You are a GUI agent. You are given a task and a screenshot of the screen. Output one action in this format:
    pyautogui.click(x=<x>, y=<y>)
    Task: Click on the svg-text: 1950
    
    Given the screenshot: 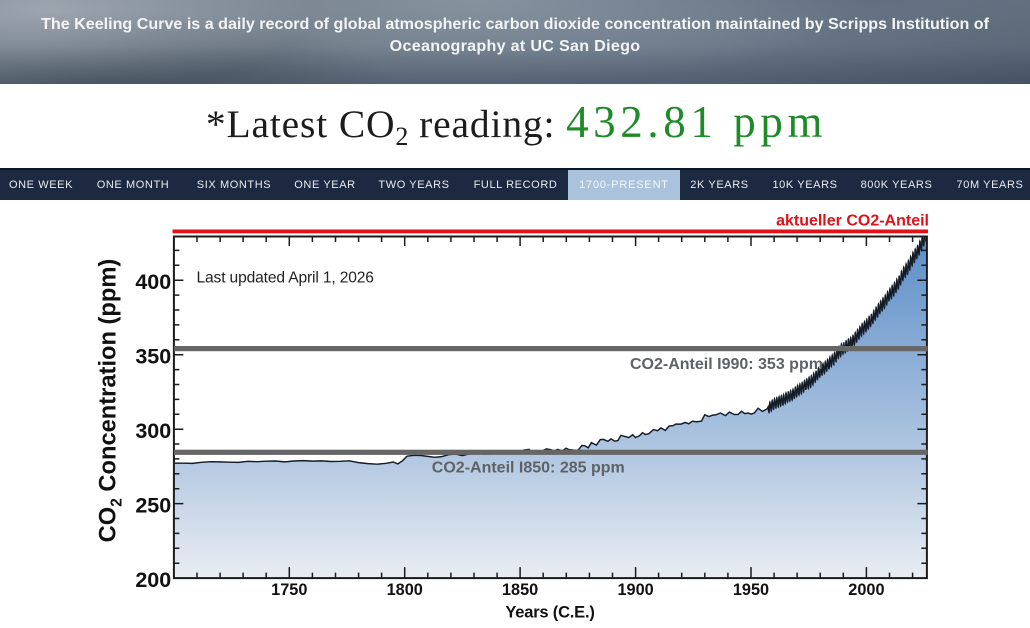 What is the action you would take?
    pyautogui.click(x=751, y=590)
    